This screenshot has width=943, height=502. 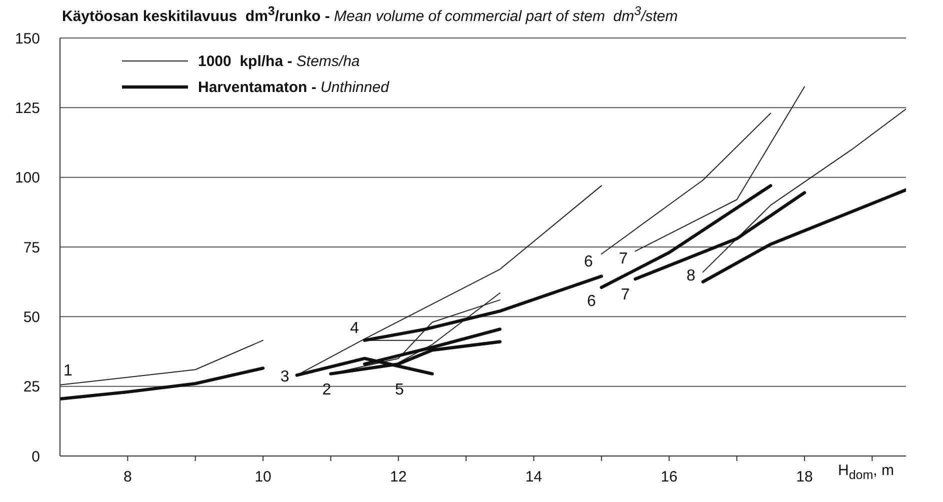 What do you see at coordinates (27, 39) in the screenshot?
I see `y-tick-label: 150` at bounding box center [27, 39].